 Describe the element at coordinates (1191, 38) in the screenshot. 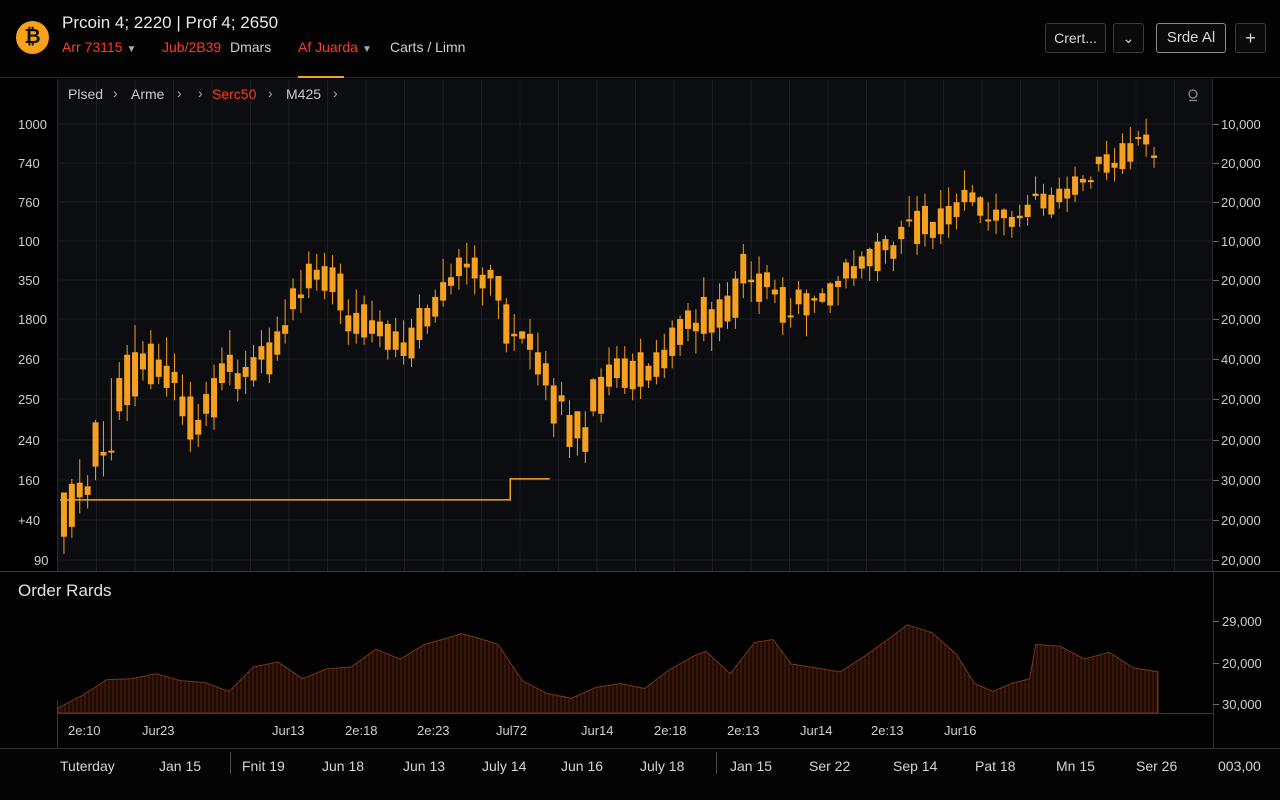

I see `side-all-button: Srde Al` at that location.